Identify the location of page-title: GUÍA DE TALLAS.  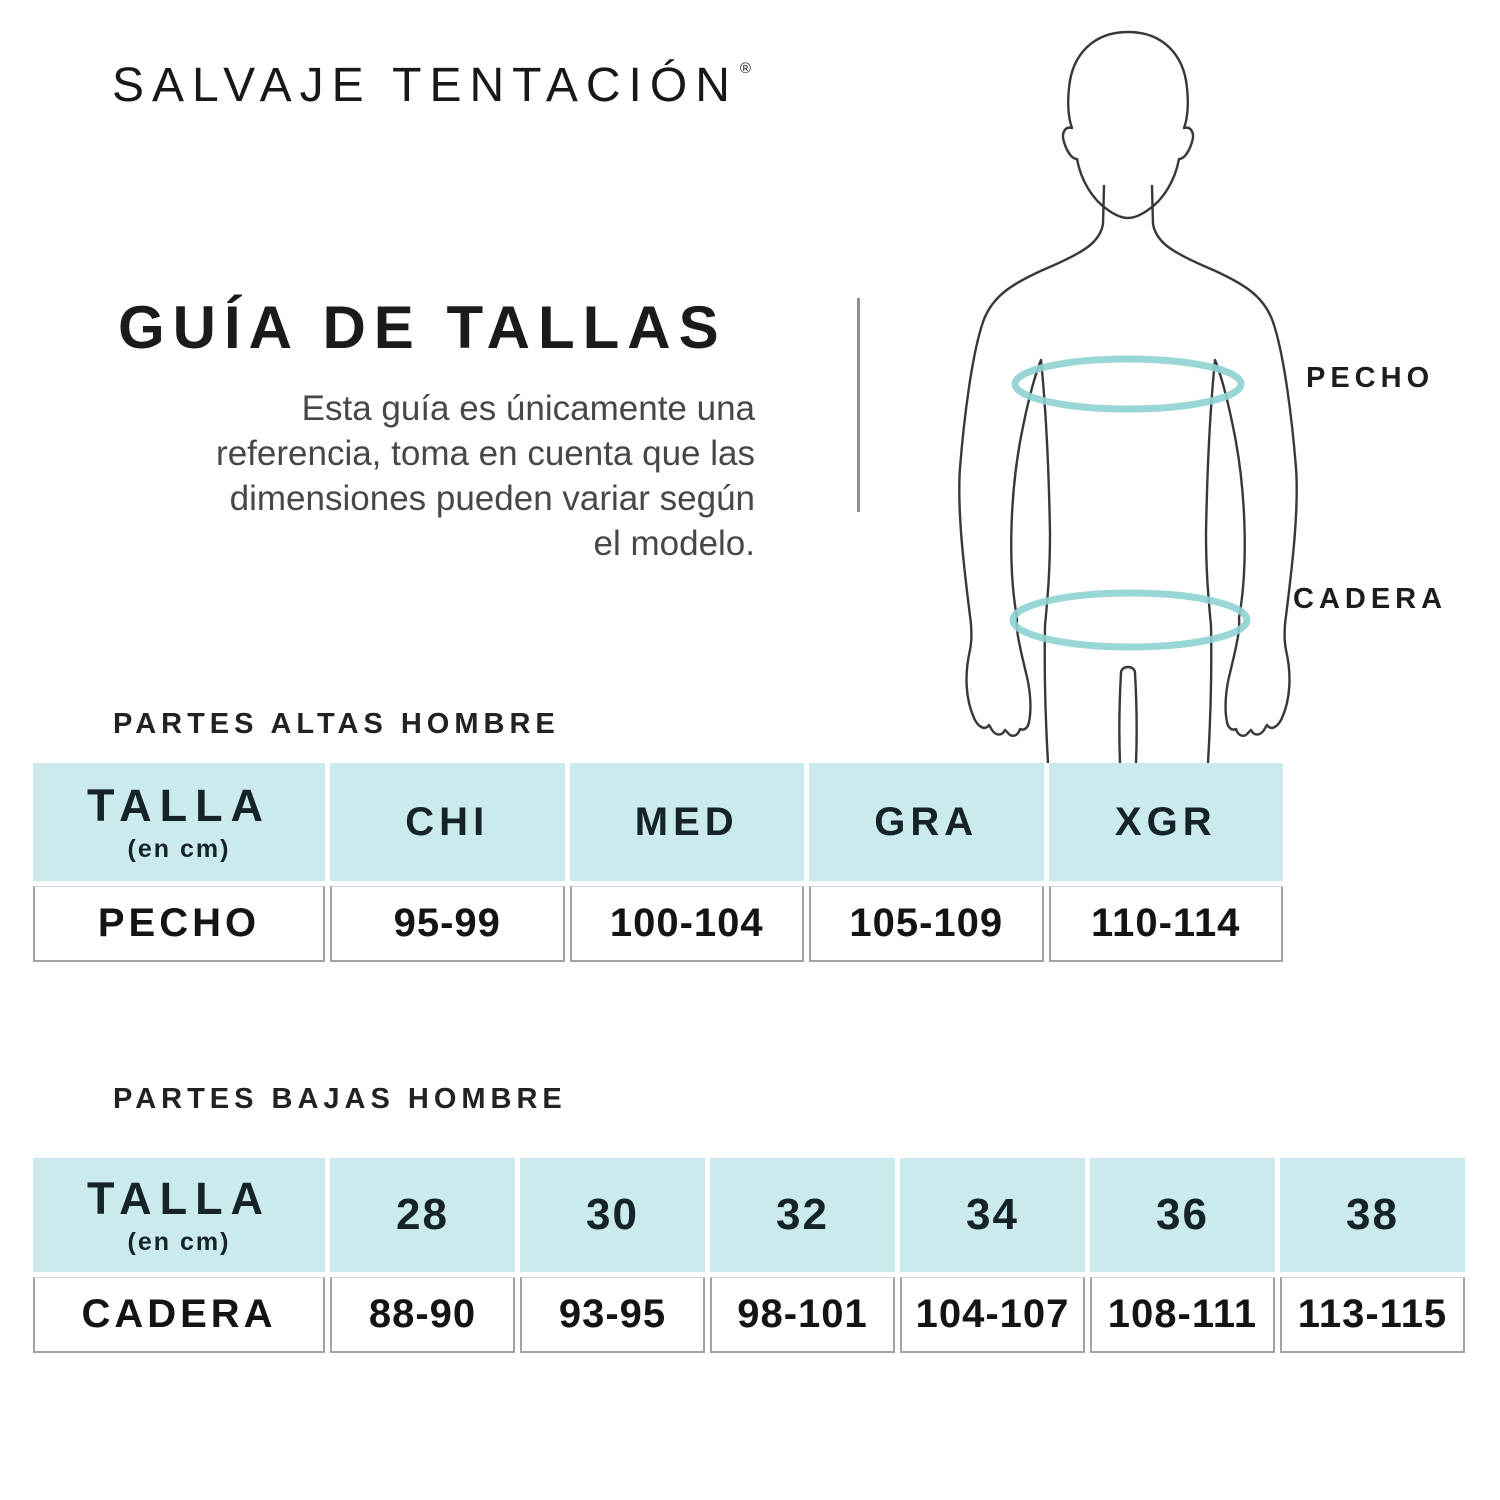
(422, 327).